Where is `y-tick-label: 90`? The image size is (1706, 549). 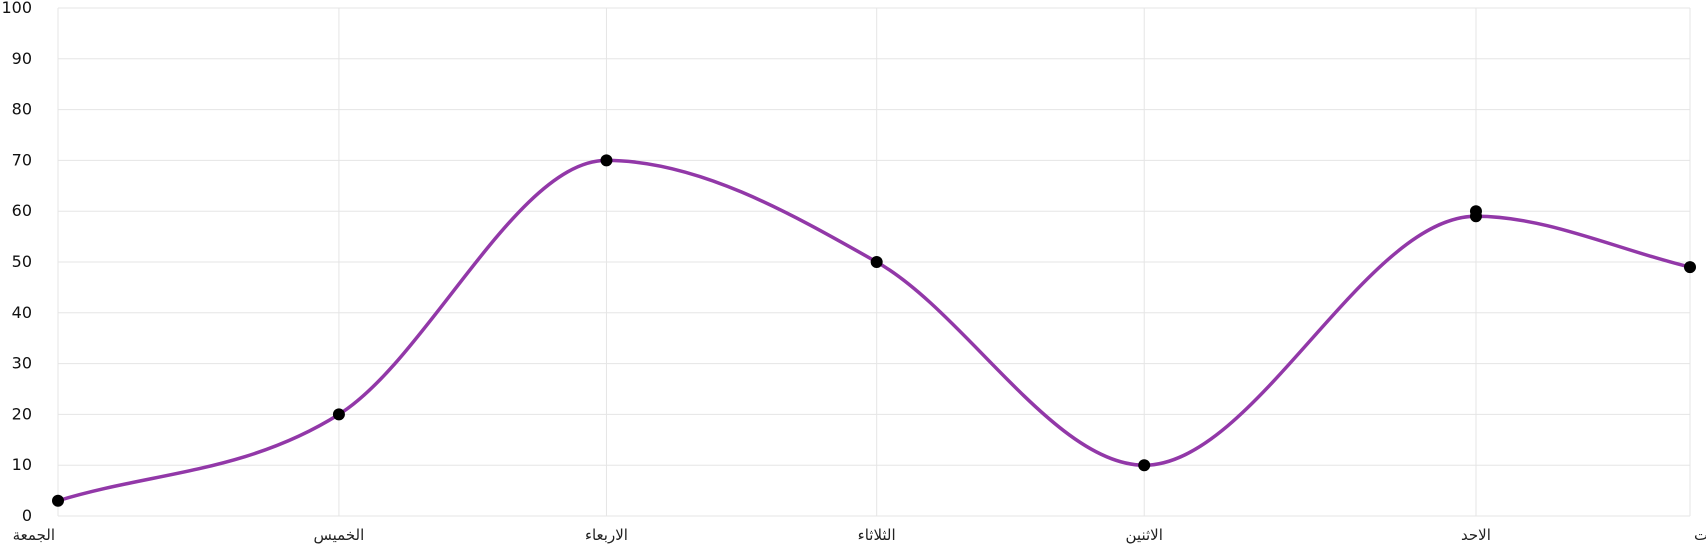
y-tick-label: 90 is located at coordinates (22, 58).